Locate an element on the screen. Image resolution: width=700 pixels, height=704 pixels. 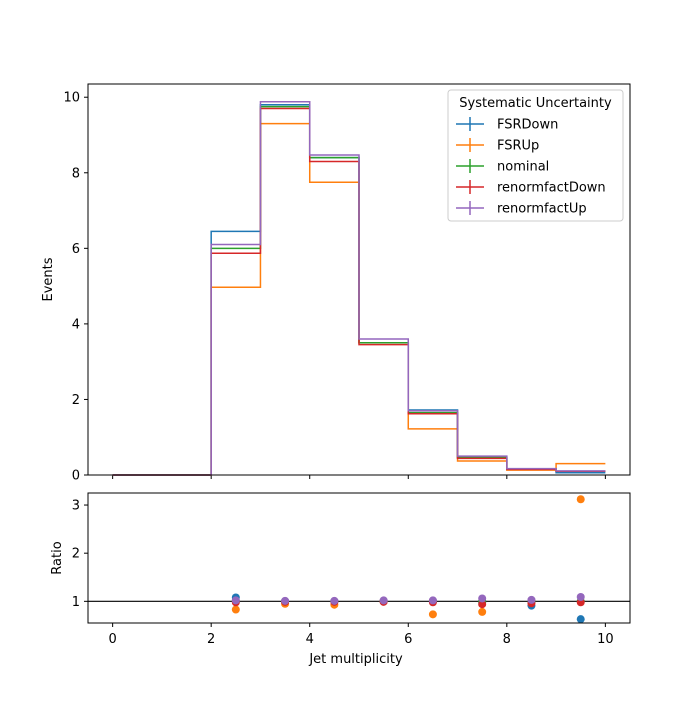
x-tick-label: 4 is located at coordinates (310, 639).